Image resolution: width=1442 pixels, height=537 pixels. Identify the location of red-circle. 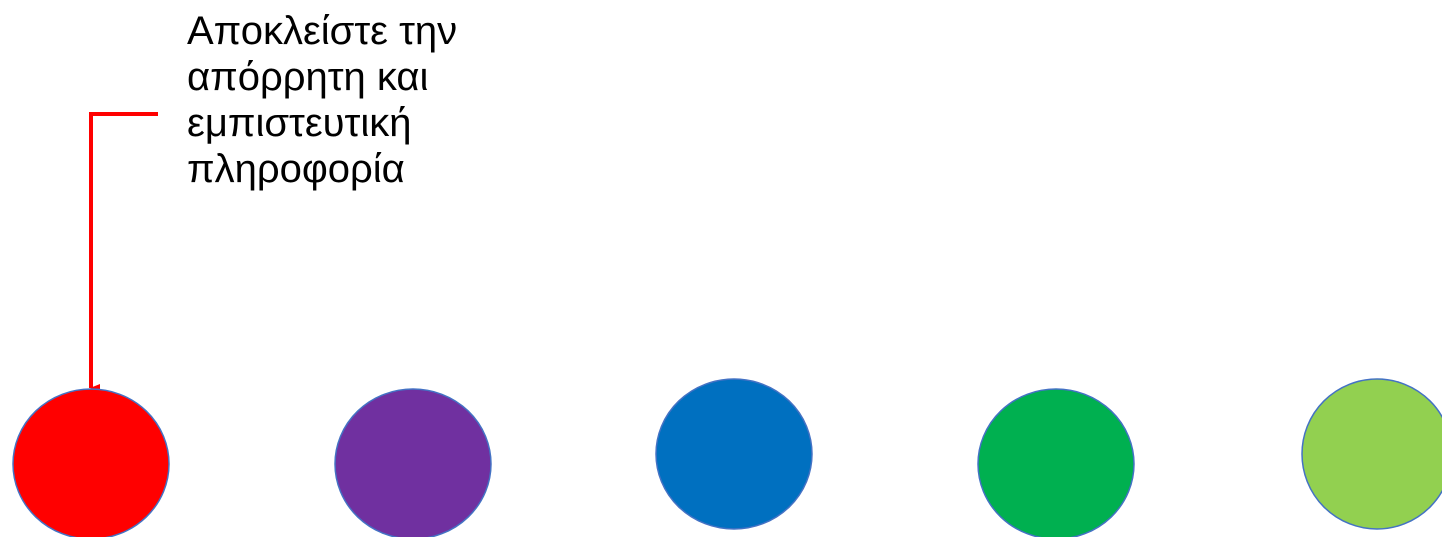
(91, 462).